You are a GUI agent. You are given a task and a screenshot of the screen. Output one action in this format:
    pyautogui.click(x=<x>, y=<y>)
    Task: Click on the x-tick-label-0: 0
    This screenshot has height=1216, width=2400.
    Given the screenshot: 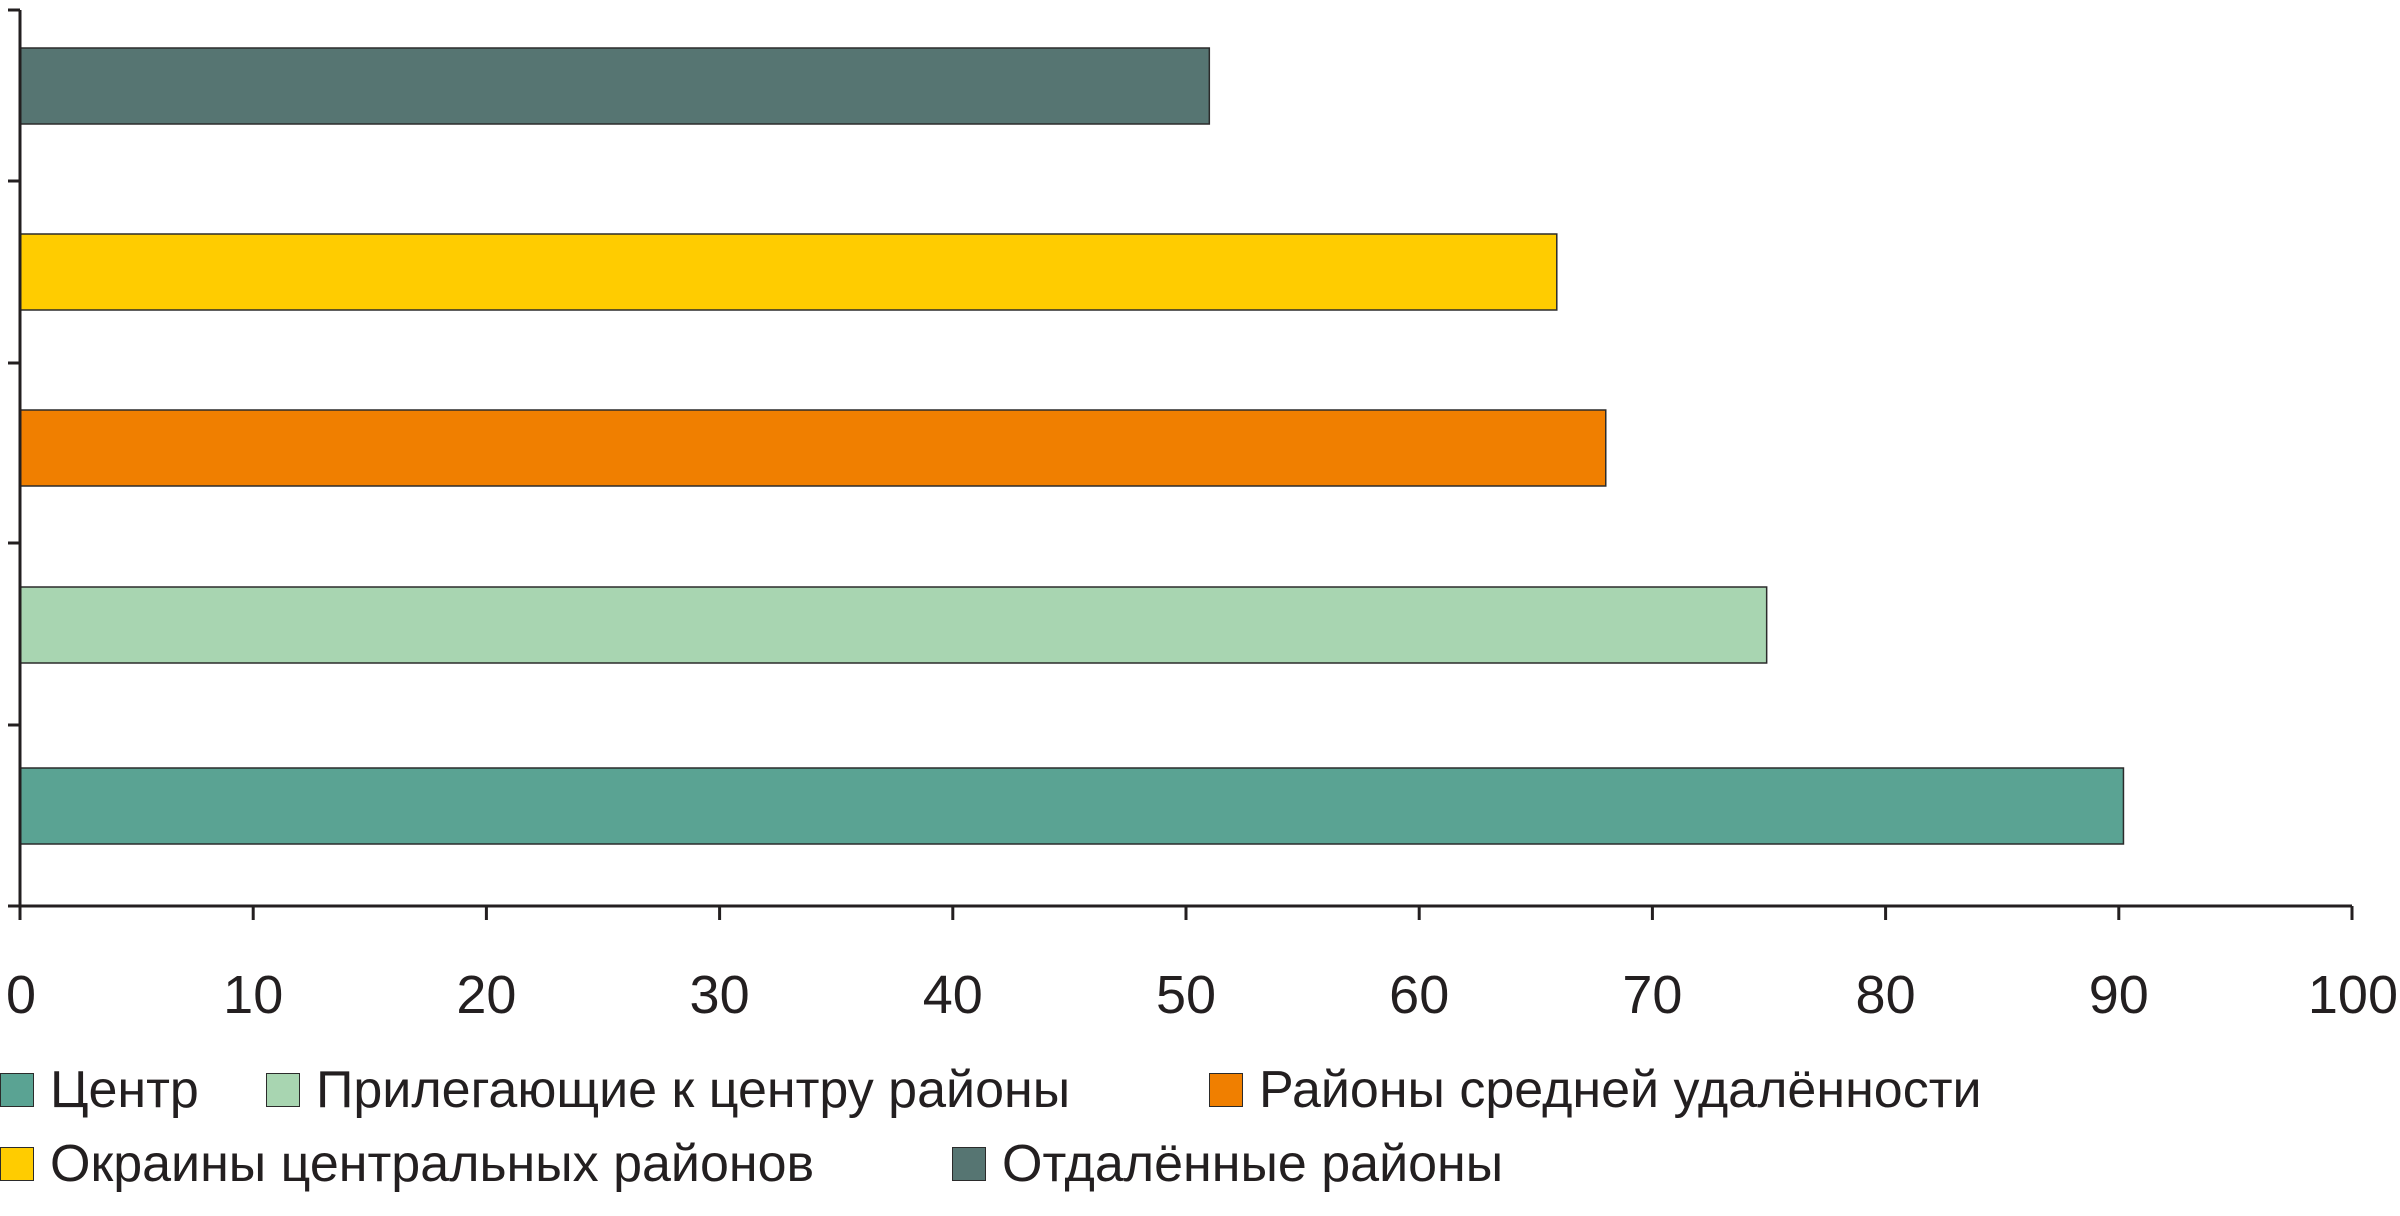 What is the action you would take?
    pyautogui.click(x=21, y=995)
    